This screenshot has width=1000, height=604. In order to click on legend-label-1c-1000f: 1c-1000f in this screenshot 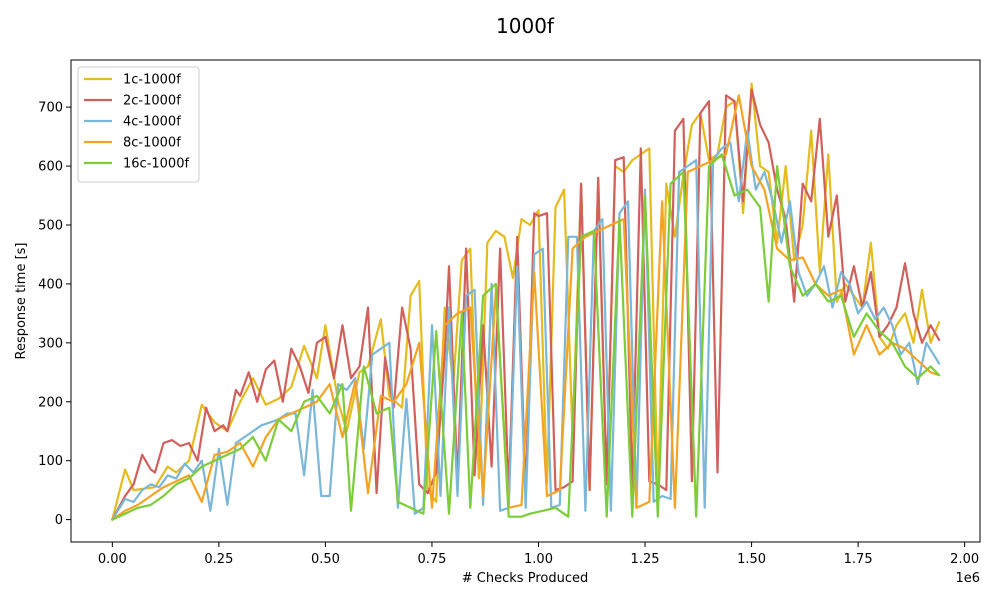, I will do `click(152, 80)`.